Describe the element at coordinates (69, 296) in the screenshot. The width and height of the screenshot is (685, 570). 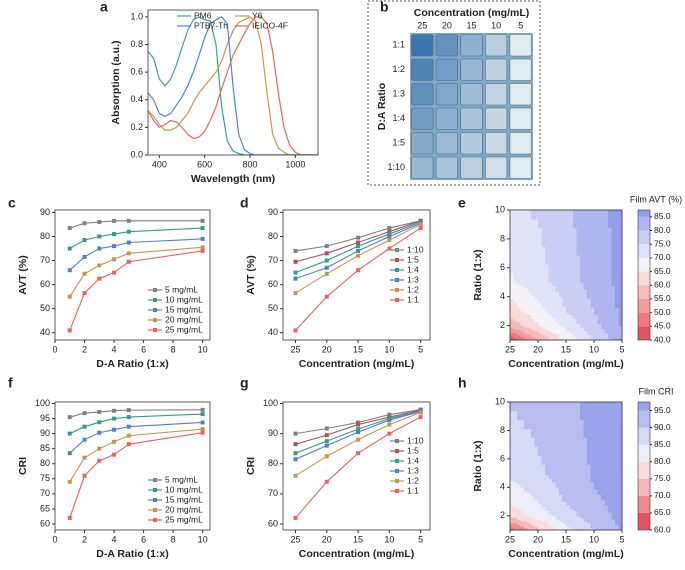
I see `marker` at that location.